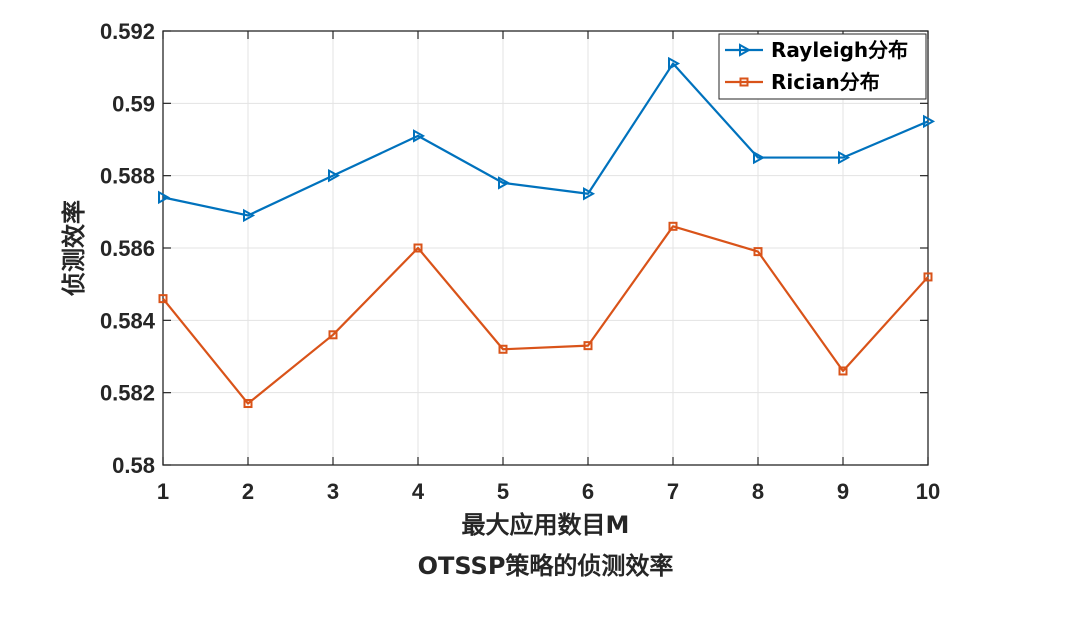  What do you see at coordinates (673, 491) in the screenshot?
I see `x-tick-label: 7` at bounding box center [673, 491].